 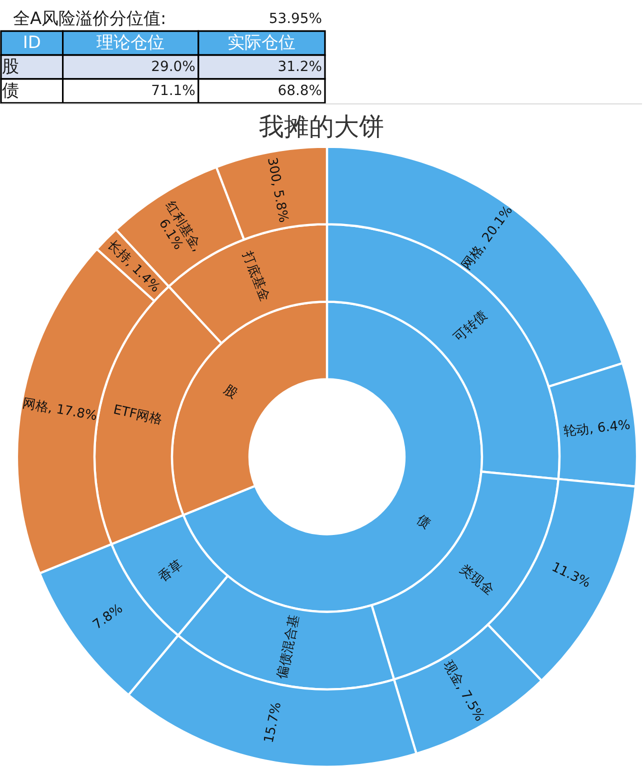 I want to click on data-label: 打底基金, so click(x=255, y=276).